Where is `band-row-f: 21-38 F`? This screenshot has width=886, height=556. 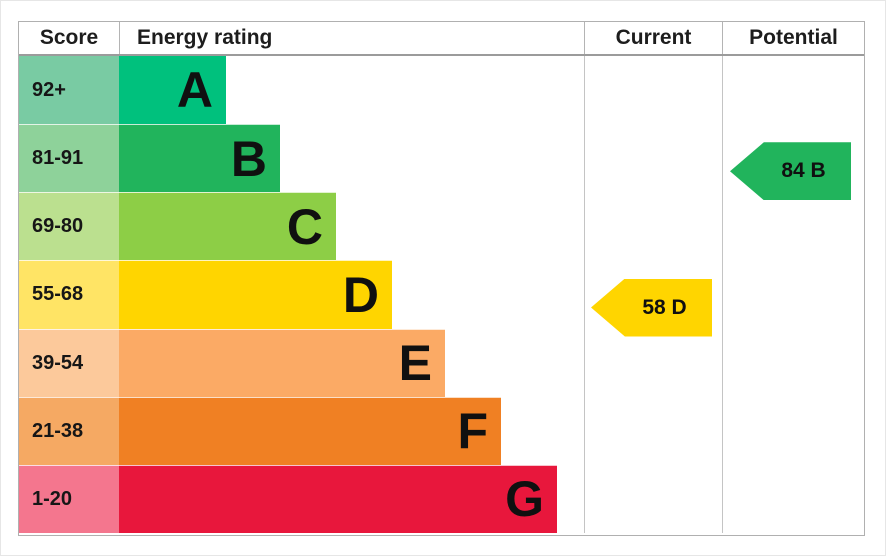
band-row-f: 21-38 F is located at coordinates (441, 430).